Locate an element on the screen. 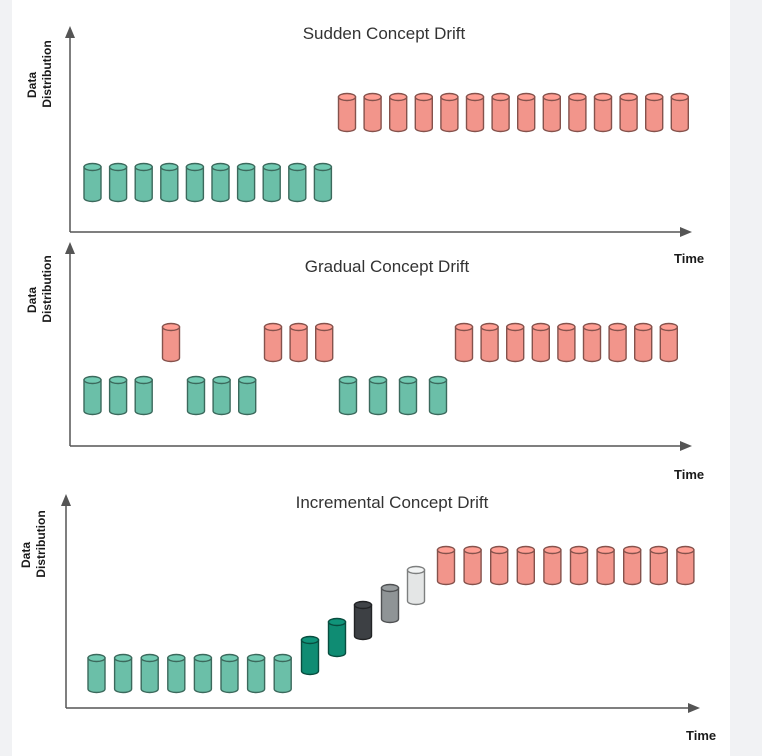  panel-title: Sudden Concept Drift is located at coordinates (384, 33).